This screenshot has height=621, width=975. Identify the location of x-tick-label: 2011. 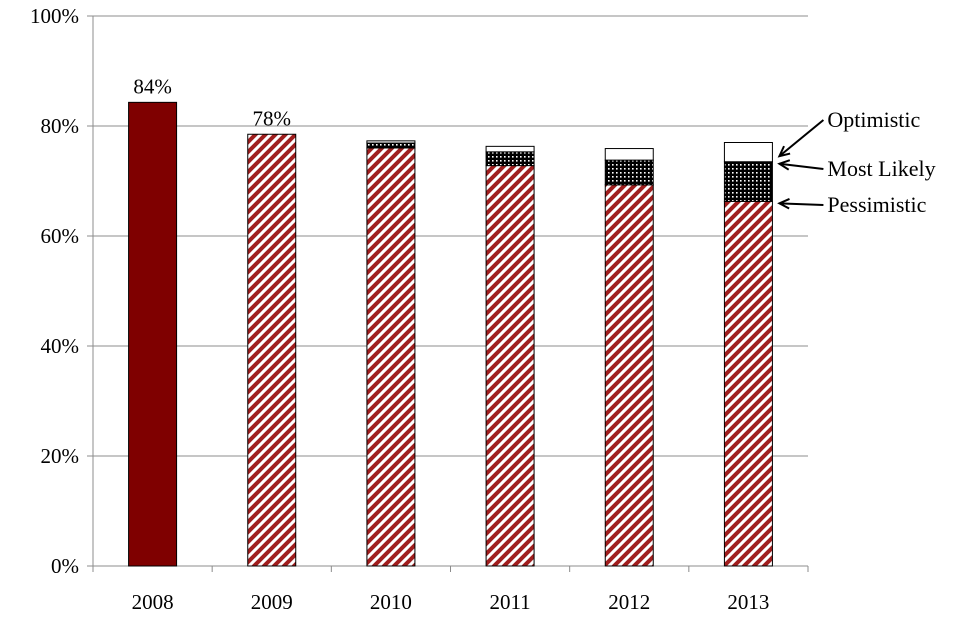
(509, 602).